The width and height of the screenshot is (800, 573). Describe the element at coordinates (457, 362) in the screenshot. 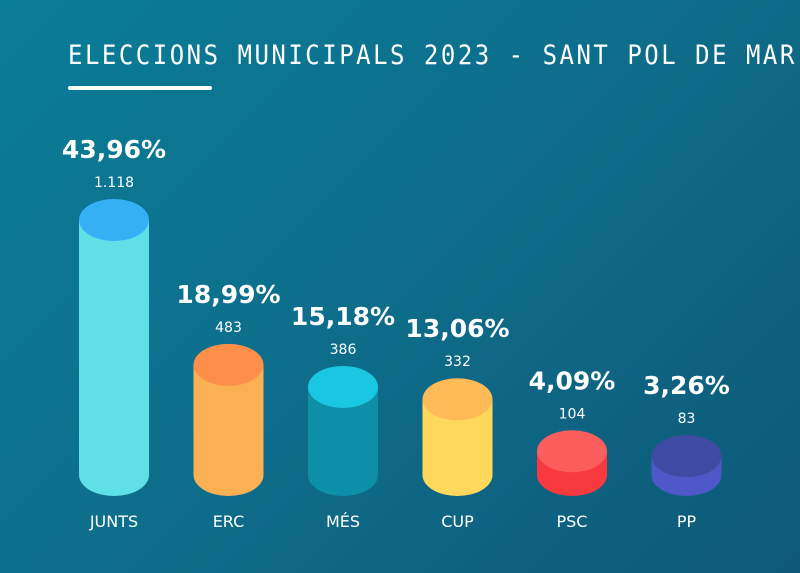

I see `votes-label-cup: 332` at that location.